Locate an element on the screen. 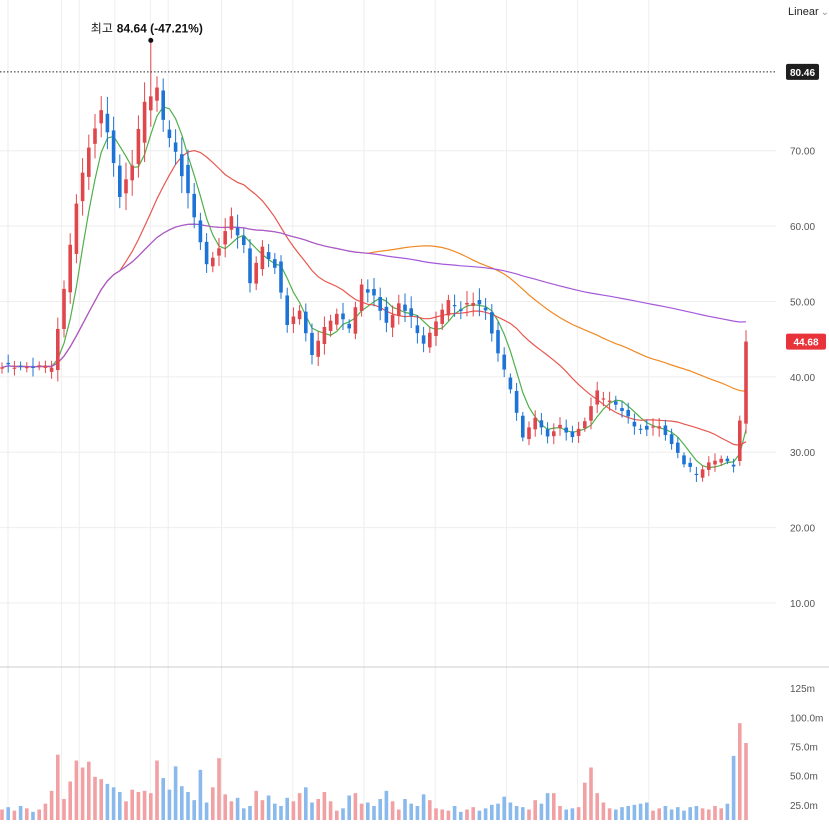  scale-mode-selector: Linear ⌄ is located at coordinates (808, 12).